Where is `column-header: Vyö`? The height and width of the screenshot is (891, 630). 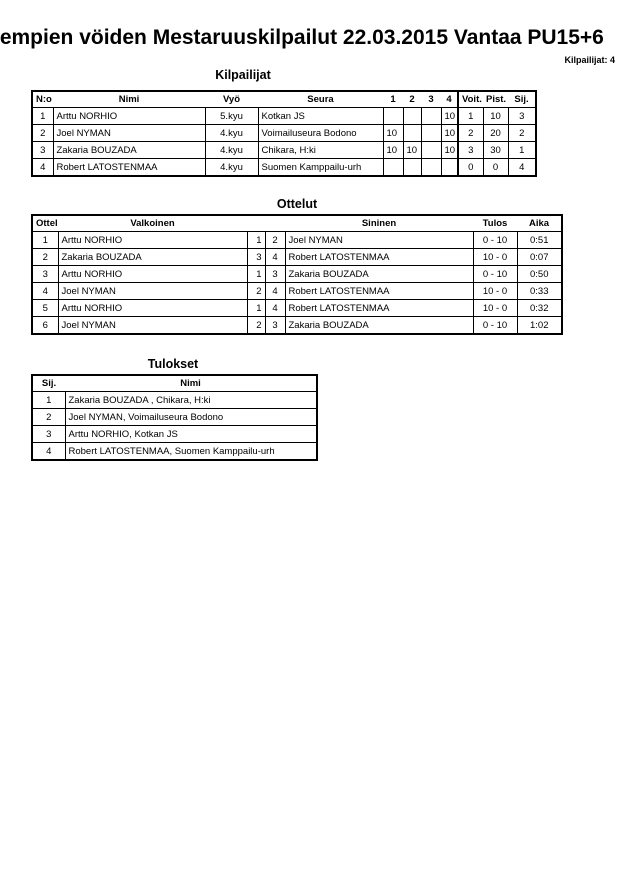
column-header: Vyö is located at coordinates (231, 99).